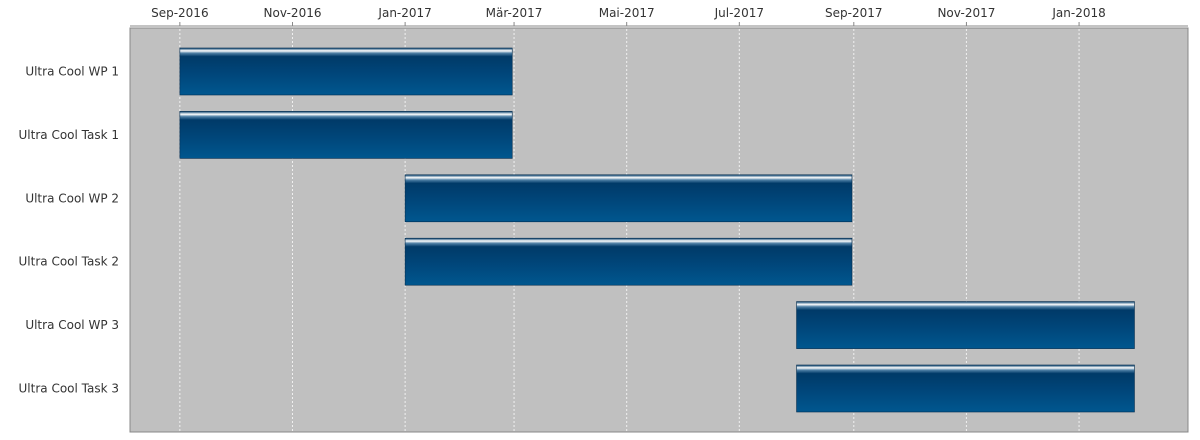 The width and height of the screenshot is (1200, 440). What do you see at coordinates (1078, 13) in the screenshot?
I see `x-tick-label: Jan-2018` at bounding box center [1078, 13].